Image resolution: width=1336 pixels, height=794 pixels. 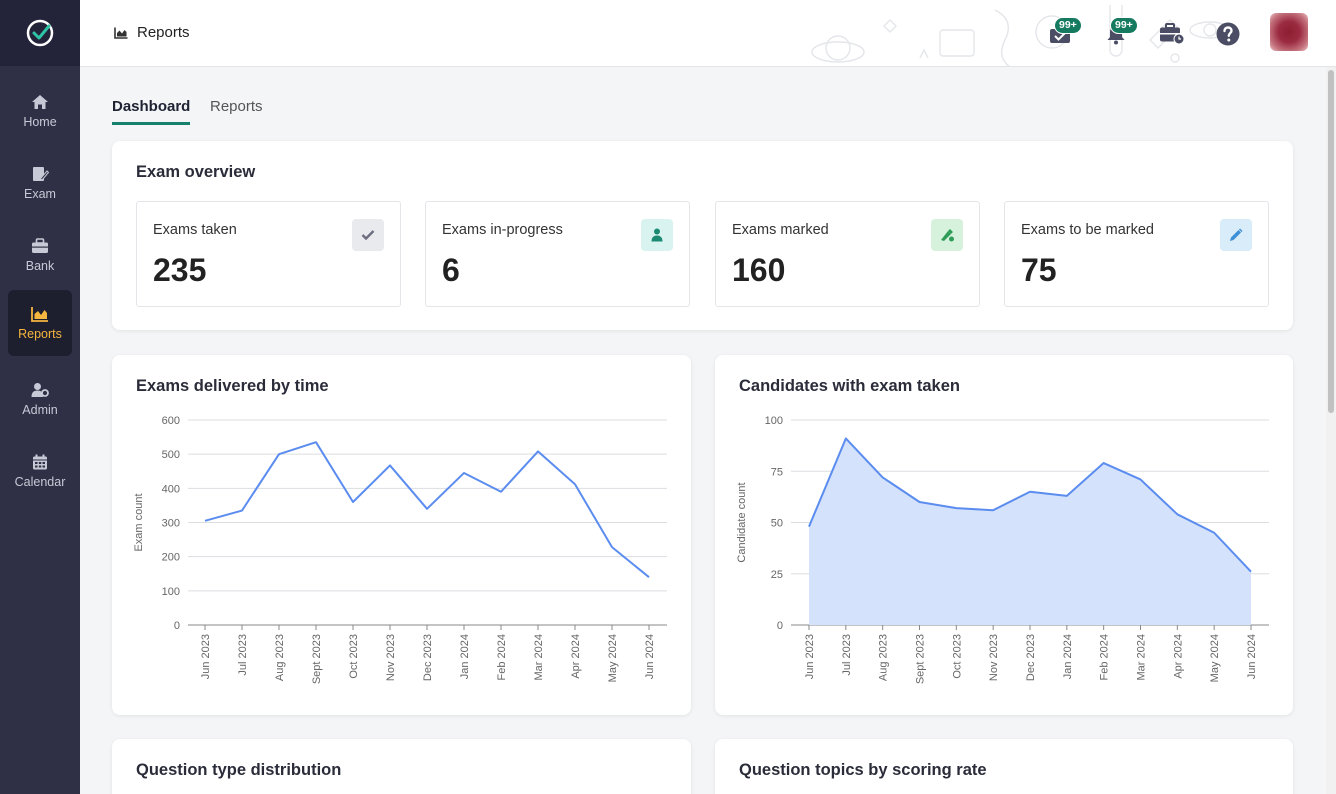 What do you see at coordinates (1064, 32) in the screenshot?
I see `exams-inbox-button: 99+` at bounding box center [1064, 32].